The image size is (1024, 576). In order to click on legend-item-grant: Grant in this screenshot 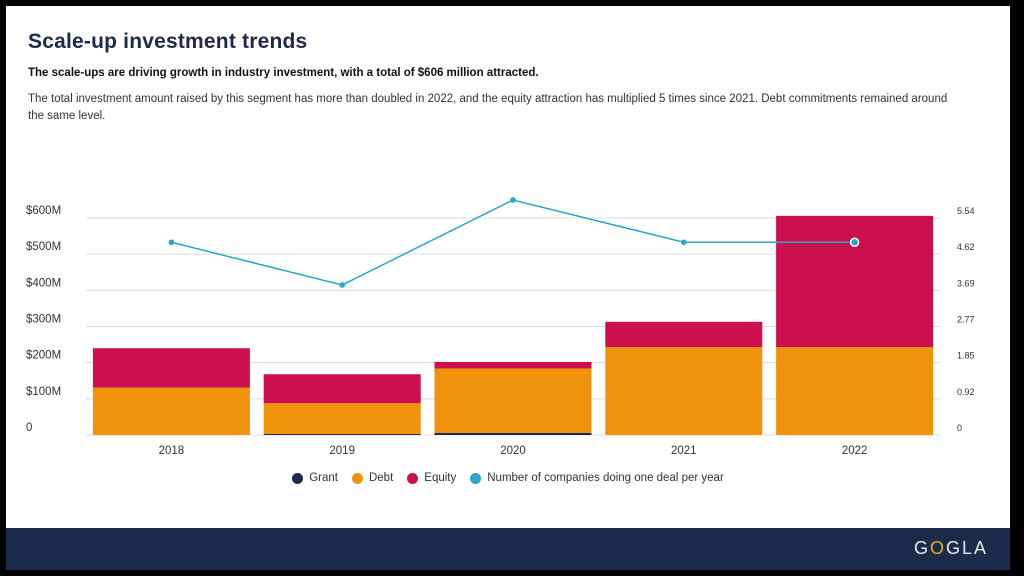, I will do `click(315, 478)`.